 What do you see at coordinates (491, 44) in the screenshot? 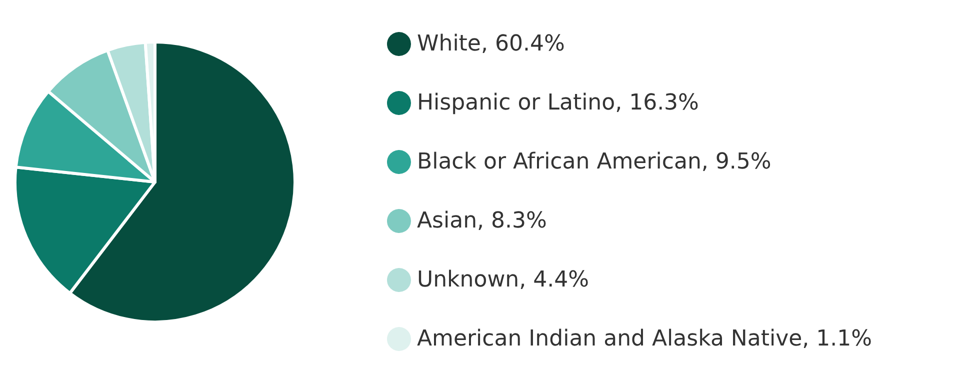
I see `legend-label: White, 60.4%` at bounding box center [491, 44].